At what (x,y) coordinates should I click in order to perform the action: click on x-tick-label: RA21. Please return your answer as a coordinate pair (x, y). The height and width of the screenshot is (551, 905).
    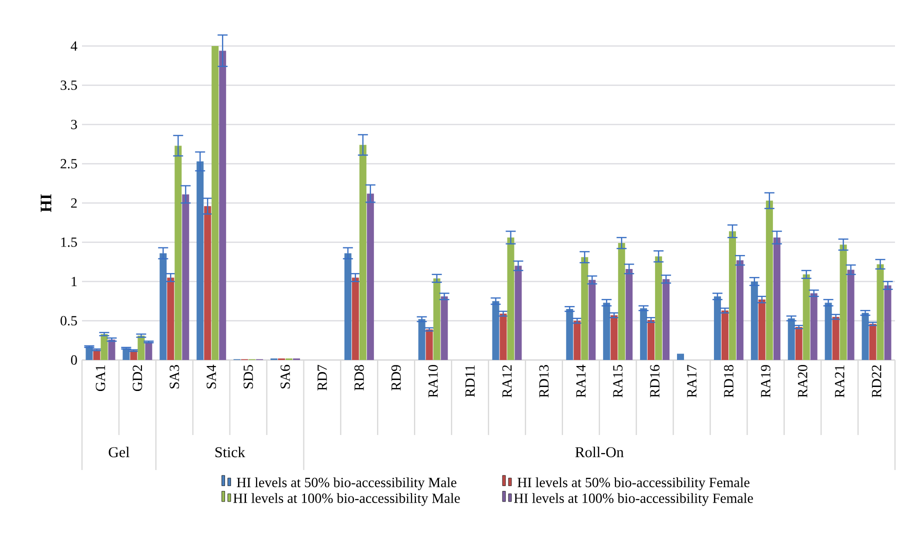
    Looking at the image, I should click on (839, 381).